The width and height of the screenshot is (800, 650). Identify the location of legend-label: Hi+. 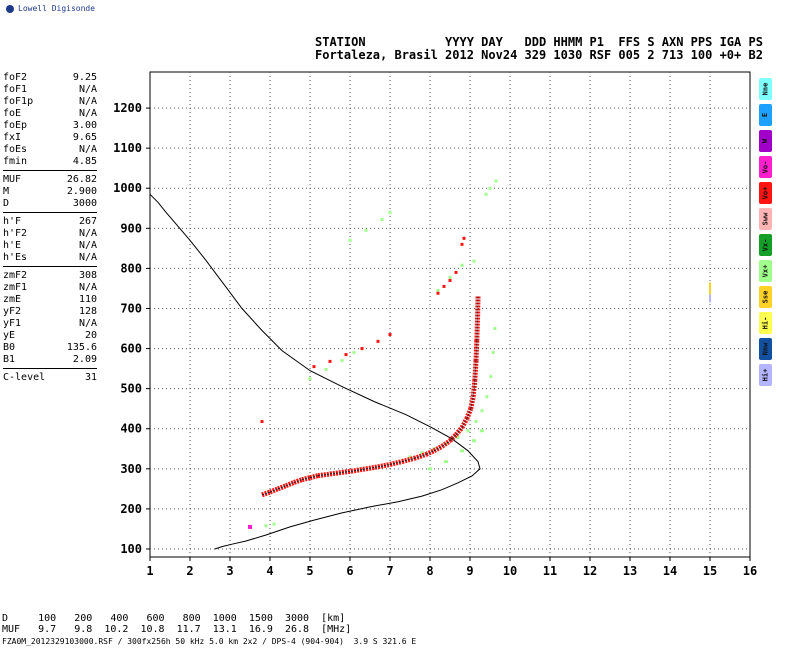
(765, 375).